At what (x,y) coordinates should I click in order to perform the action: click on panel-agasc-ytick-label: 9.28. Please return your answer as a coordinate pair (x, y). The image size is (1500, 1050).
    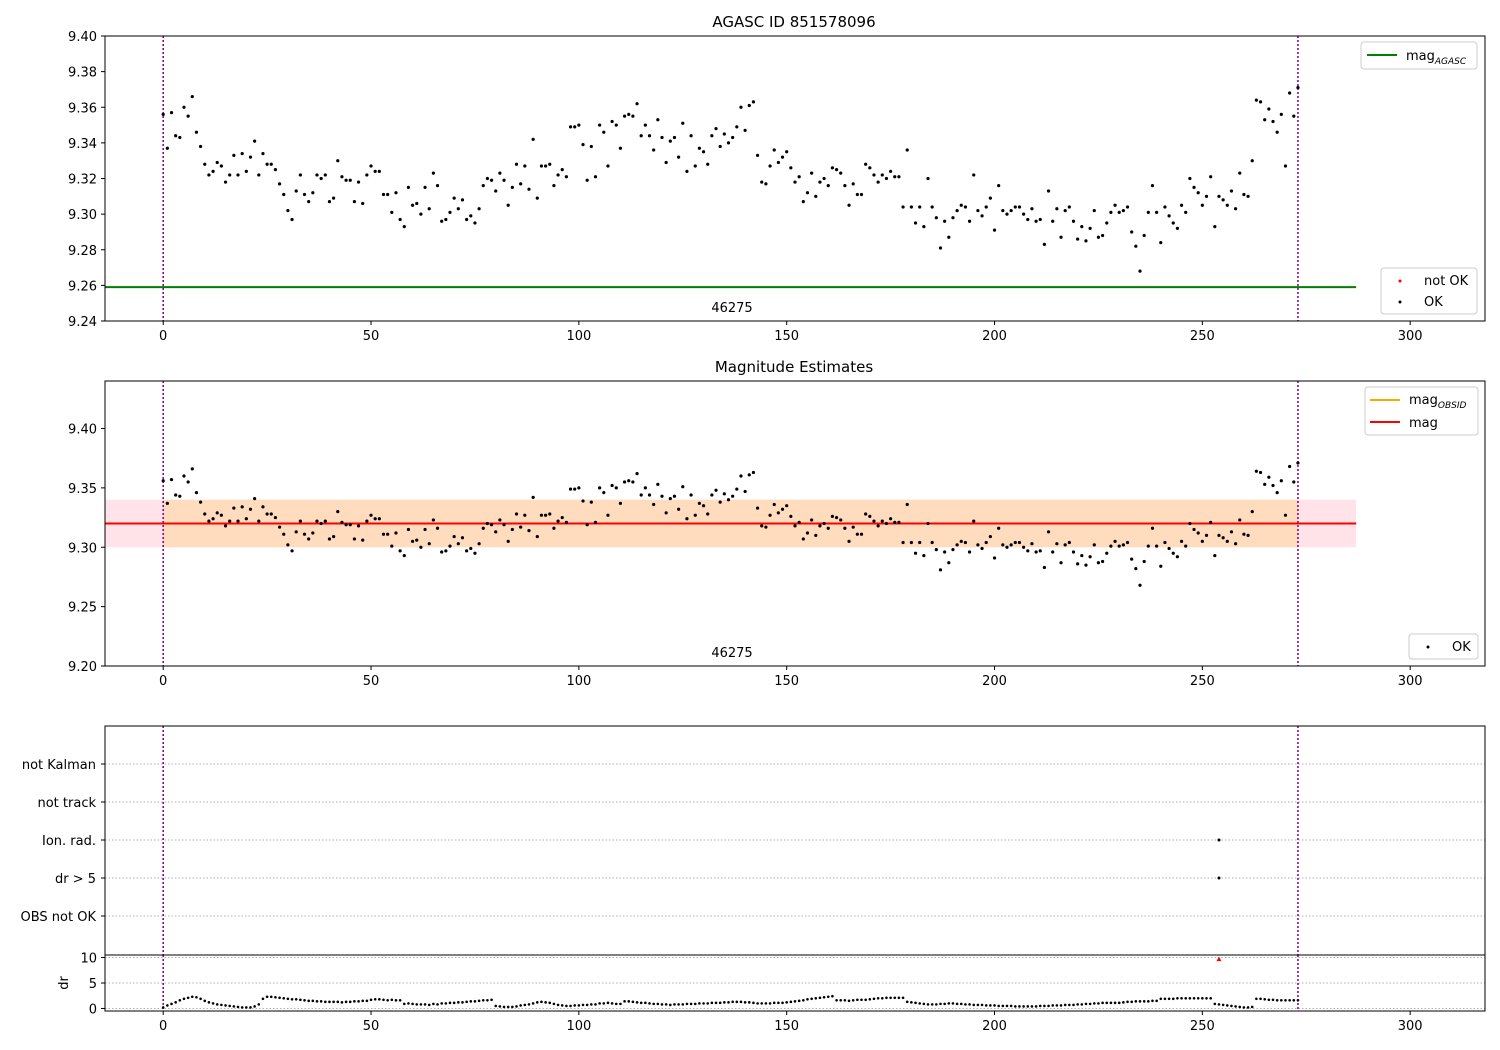
    Looking at the image, I should click on (82, 251).